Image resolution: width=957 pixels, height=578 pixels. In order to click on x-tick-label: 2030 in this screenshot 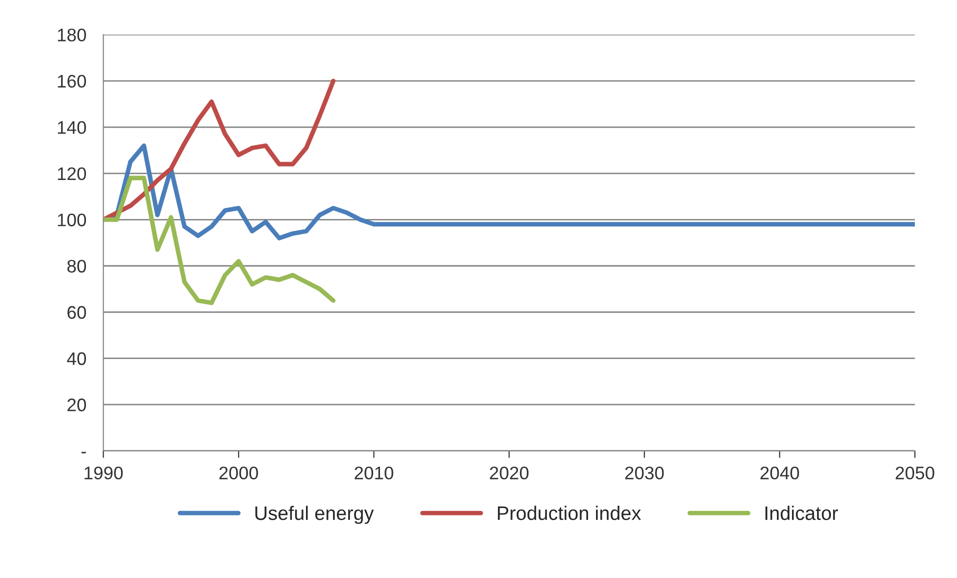, I will do `click(644, 473)`.